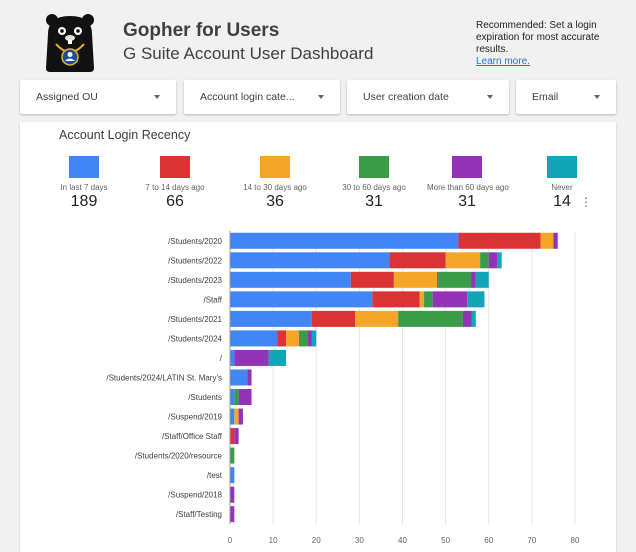  What do you see at coordinates (84, 187) in the screenshot?
I see `legend-label: In last 7 days` at bounding box center [84, 187].